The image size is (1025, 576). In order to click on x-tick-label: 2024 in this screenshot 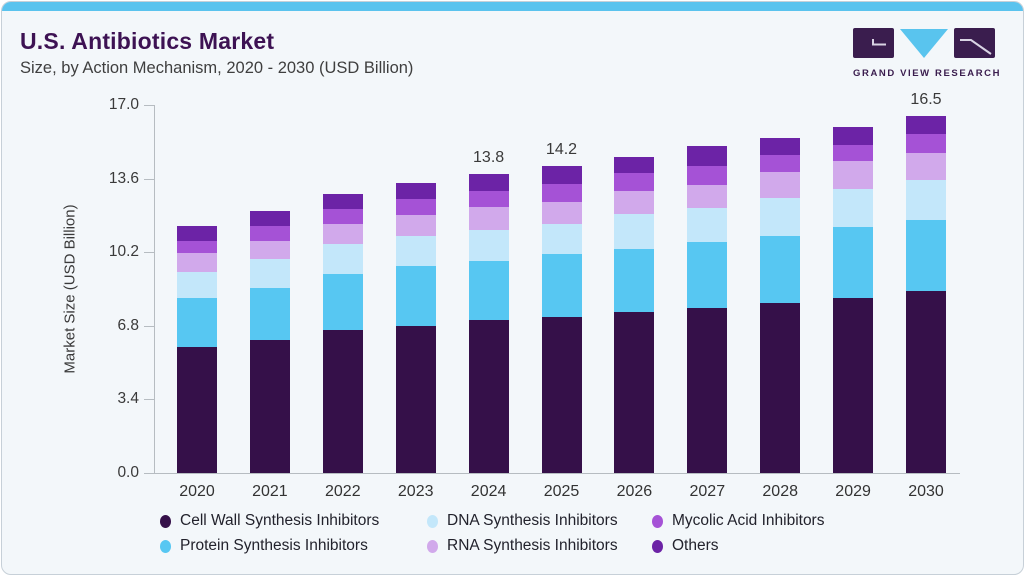, I will do `click(488, 491)`.